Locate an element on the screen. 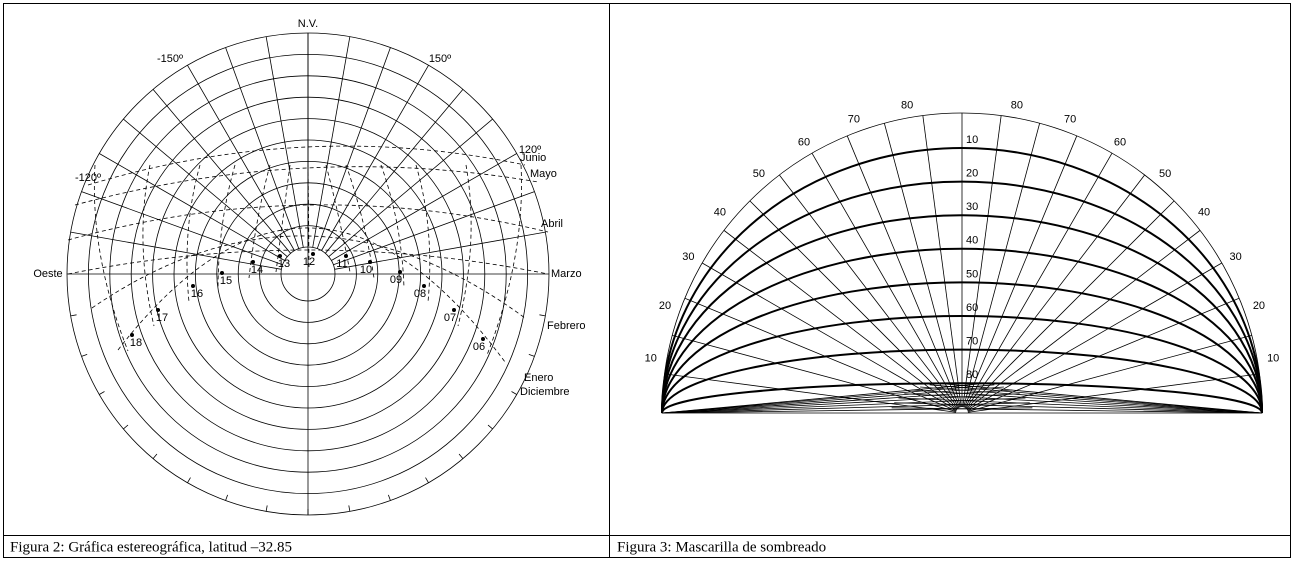 Image resolution: width=1295 pixels, height=562 pixels. hour-label: 07 is located at coordinates (450, 318).